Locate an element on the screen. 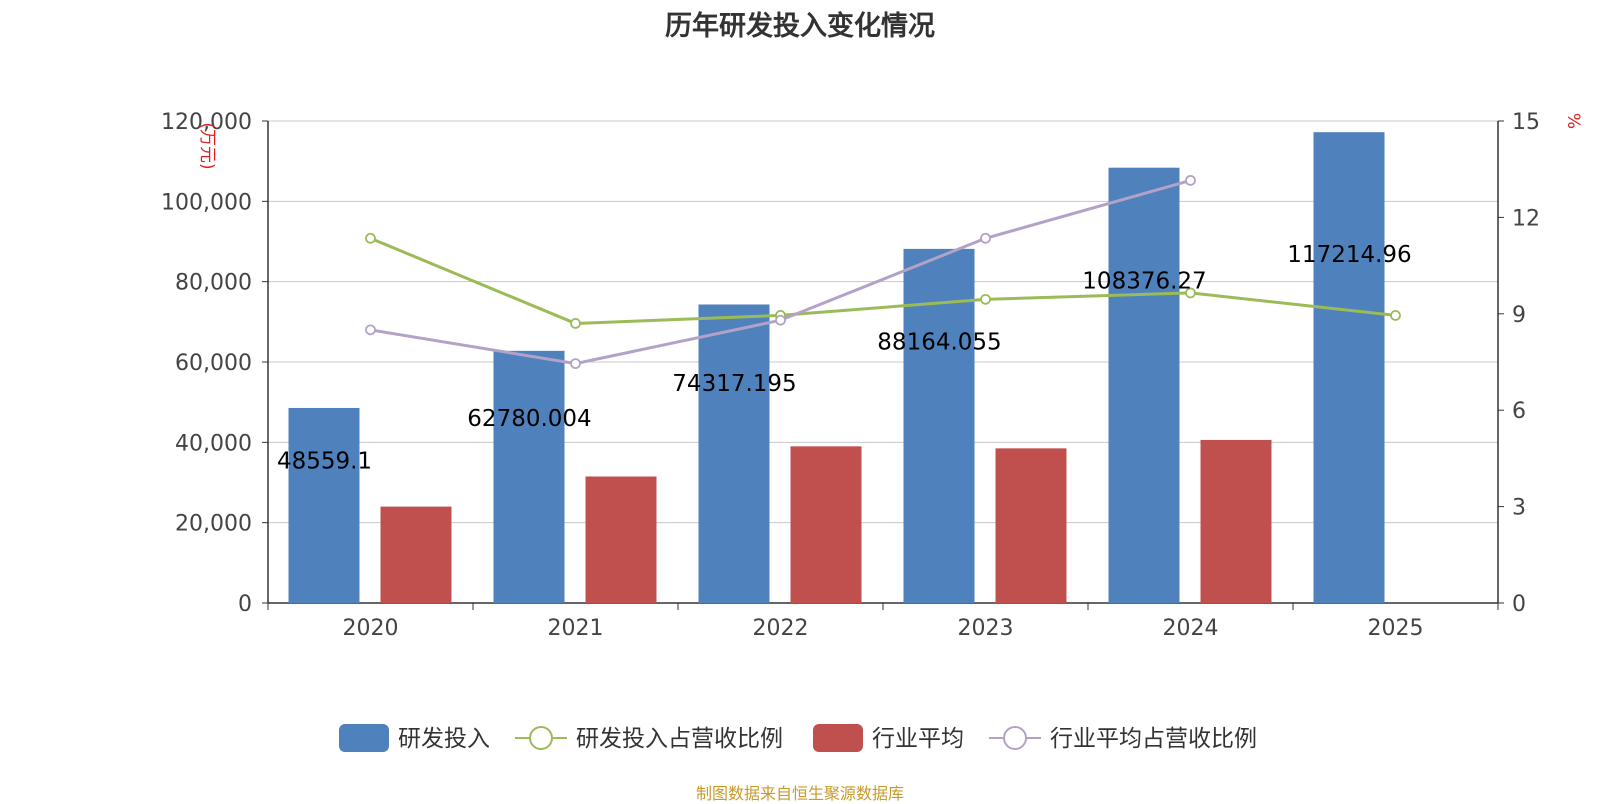 This screenshot has width=1600, height=804. data-label-rd-investment: 108376.27 is located at coordinates (1144, 282).